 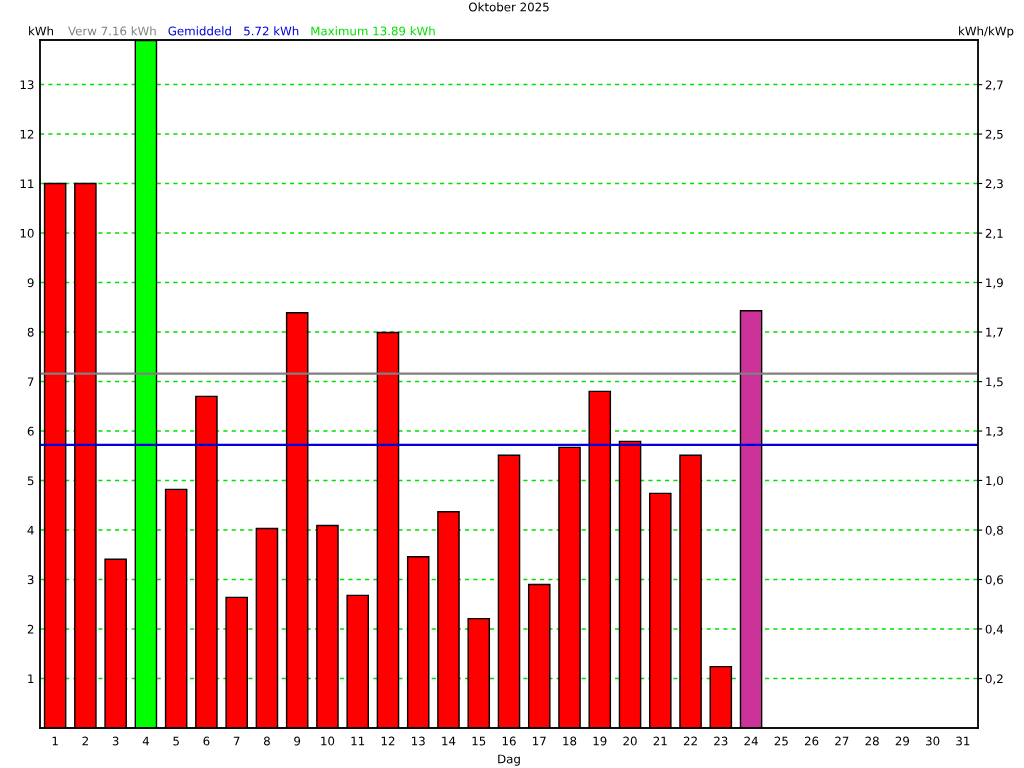 I want to click on x-tick-label: 3, so click(x=115, y=741).